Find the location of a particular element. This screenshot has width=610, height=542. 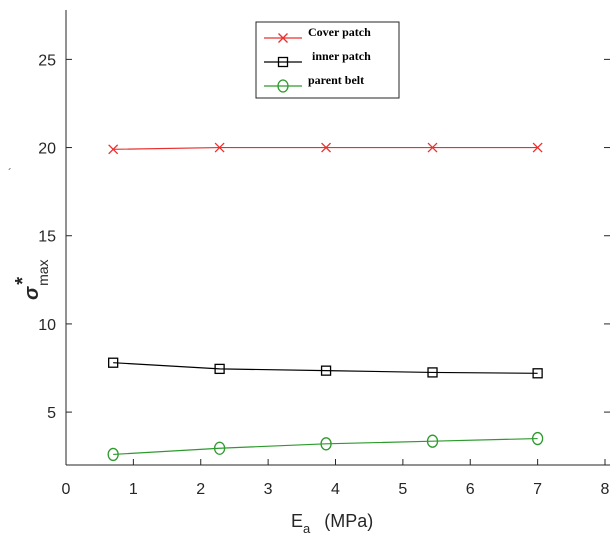

series-line-parent-belt is located at coordinates (325, 446).